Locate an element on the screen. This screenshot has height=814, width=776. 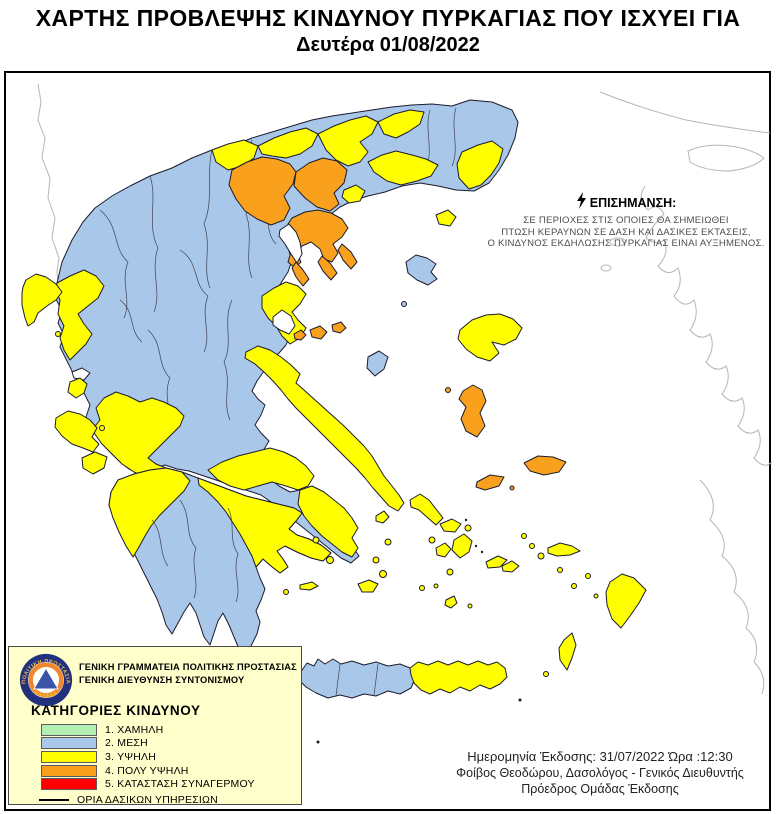
swatch-alarm is located at coordinates (69, 784).